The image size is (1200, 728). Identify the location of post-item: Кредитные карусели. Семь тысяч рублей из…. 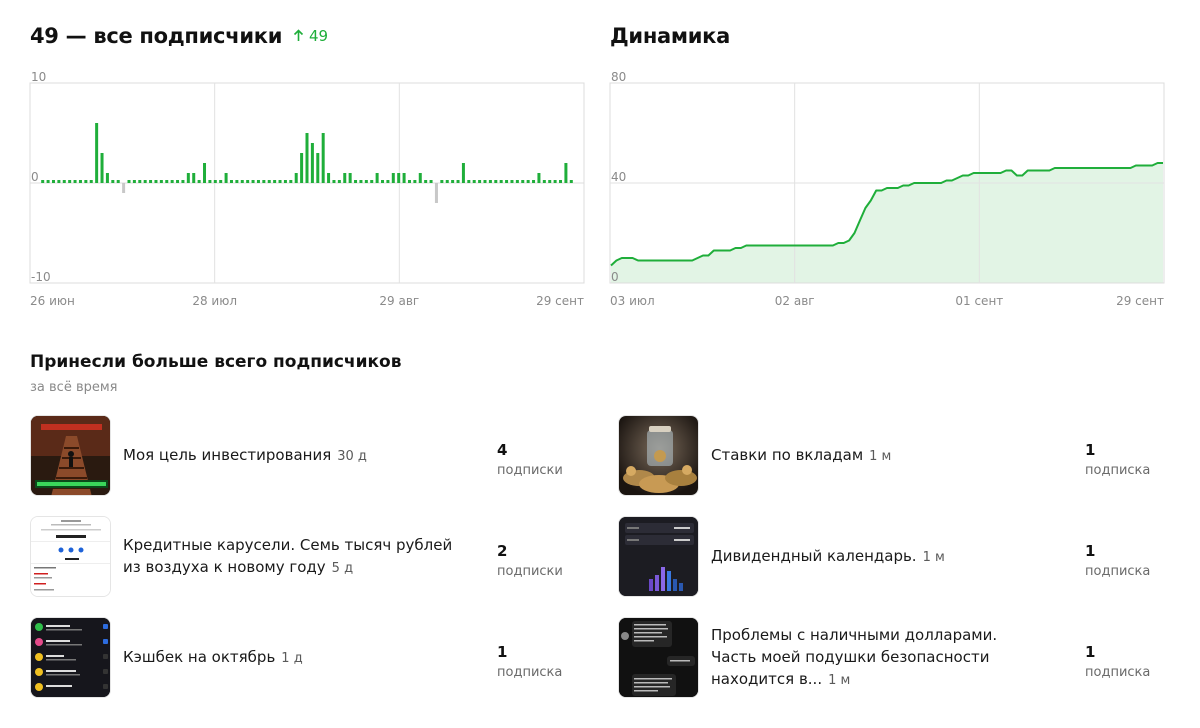
(310, 557).